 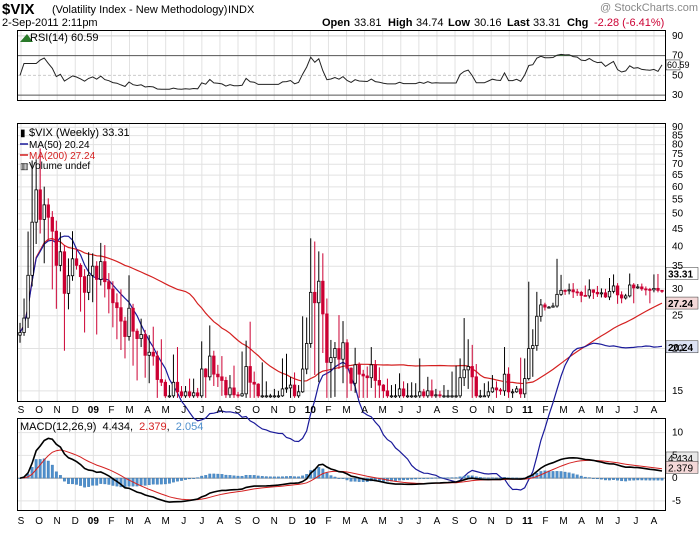 I want to click on macd-x-tick-label-4: 09, so click(x=94, y=521).